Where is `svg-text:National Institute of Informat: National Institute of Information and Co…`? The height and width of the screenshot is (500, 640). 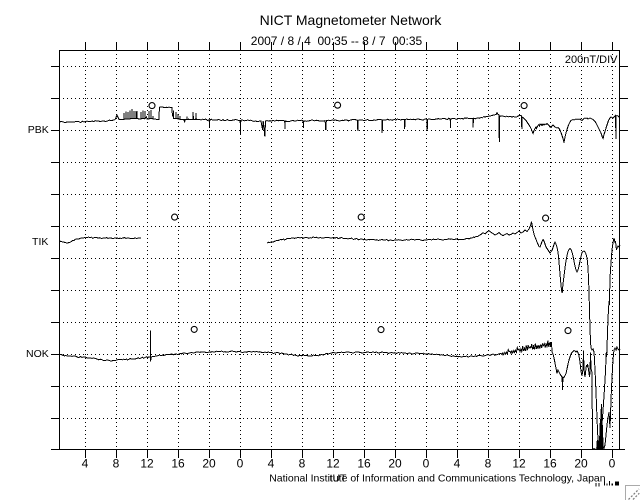 svg-text:National Institute of Informat: National Institute of Information and Co… is located at coordinates (437, 479).